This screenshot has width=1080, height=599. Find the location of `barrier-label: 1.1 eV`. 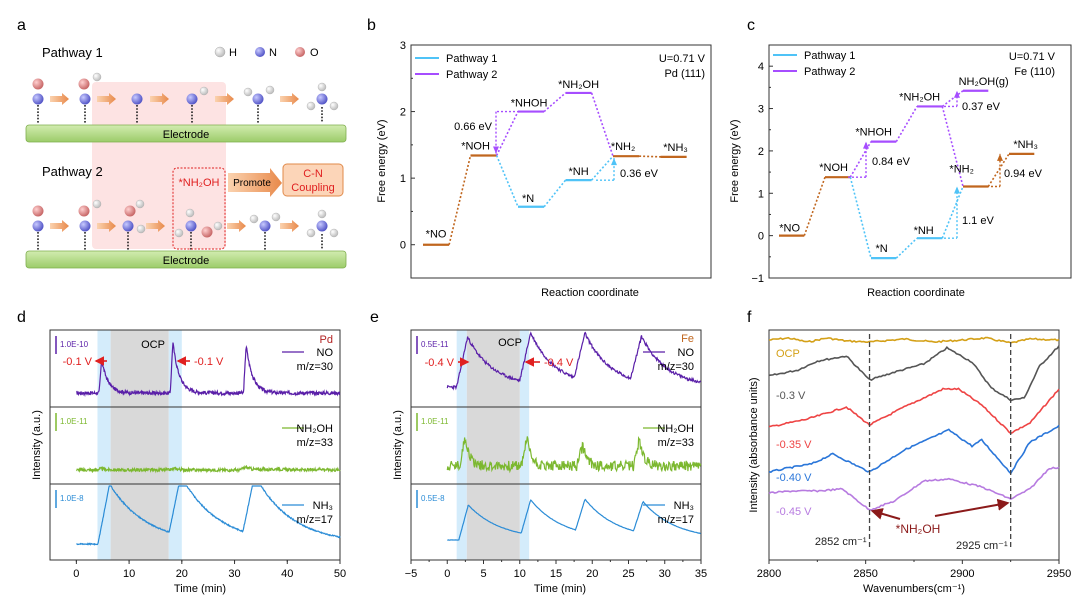

barrier-label: 1.1 eV is located at coordinates (978, 221).